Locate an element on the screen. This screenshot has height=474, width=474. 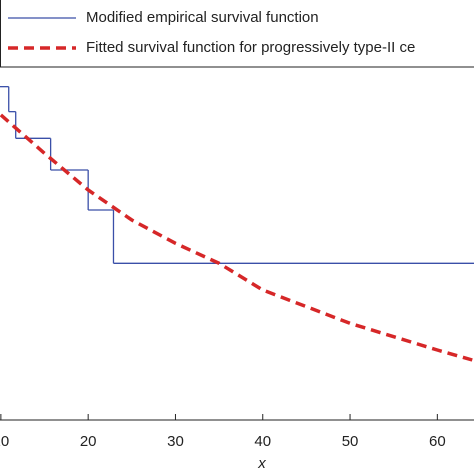
legend-label: Modified empirical survival function is located at coordinates (202, 17).